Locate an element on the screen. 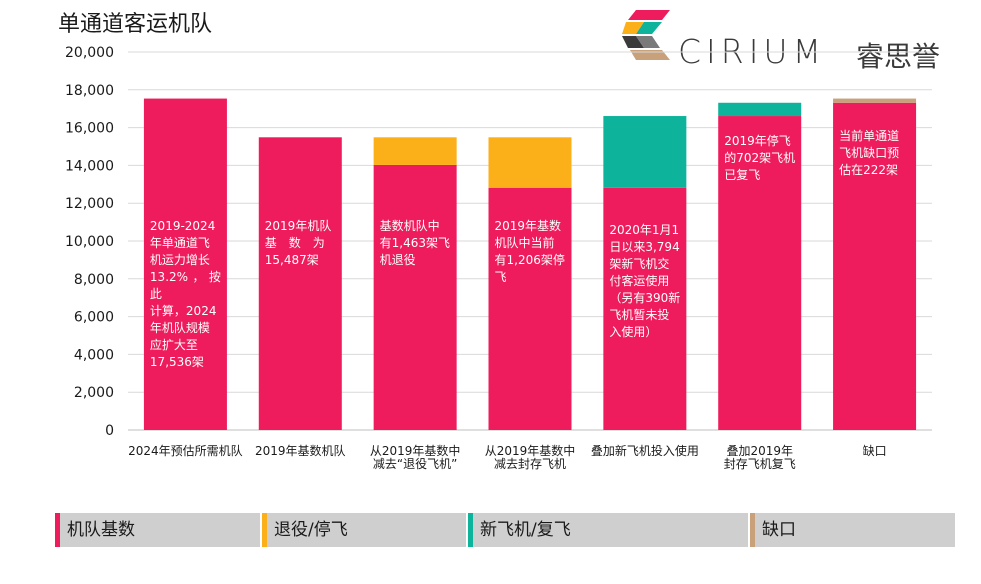 The height and width of the screenshot is (584, 981). bar-annotation: 2019年机队基 数 为 15,487架 is located at coordinates (300, 243).